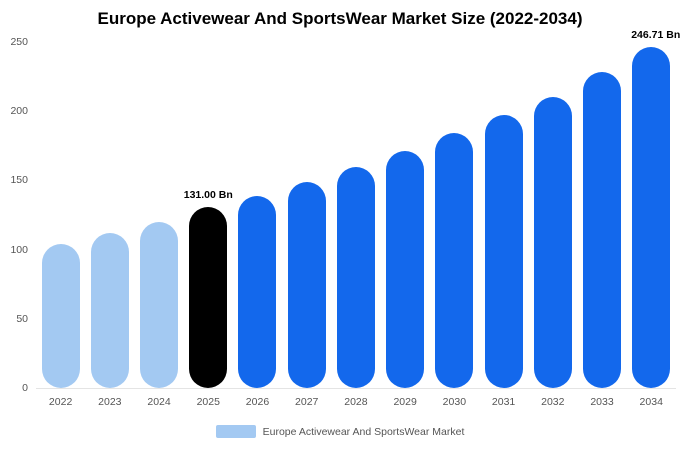 The height and width of the screenshot is (450, 680). I want to click on bar-column-2029, so click(405, 215).